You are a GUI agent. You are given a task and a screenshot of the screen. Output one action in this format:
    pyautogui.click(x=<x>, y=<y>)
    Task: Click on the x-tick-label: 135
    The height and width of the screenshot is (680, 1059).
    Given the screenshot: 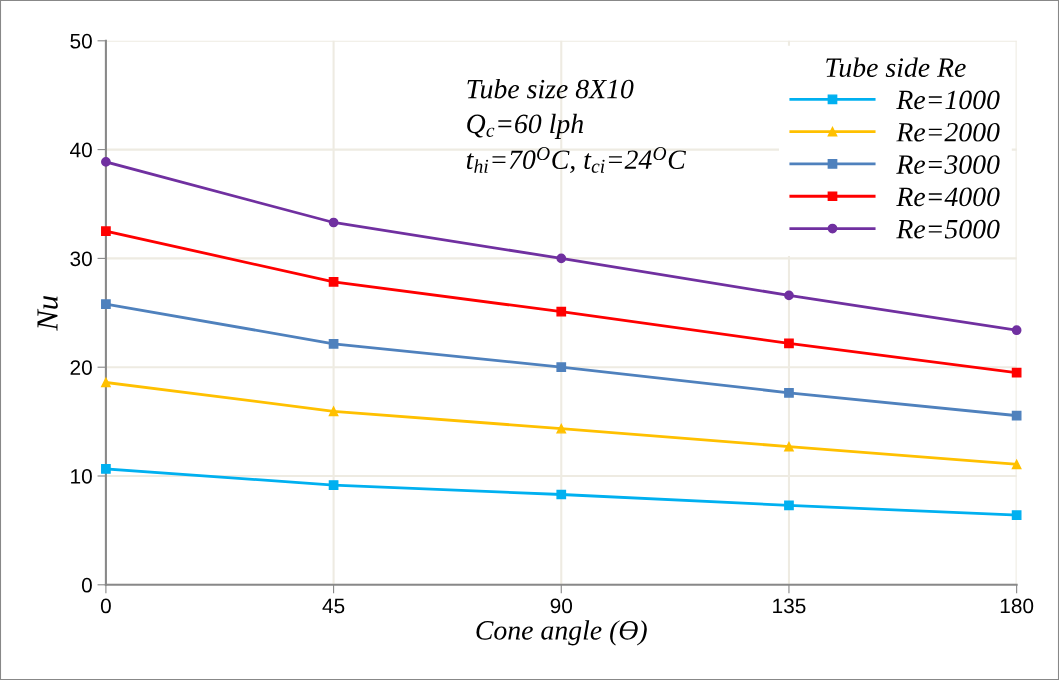 What is the action you would take?
    pyautogui.click(x=789, y=606)
    